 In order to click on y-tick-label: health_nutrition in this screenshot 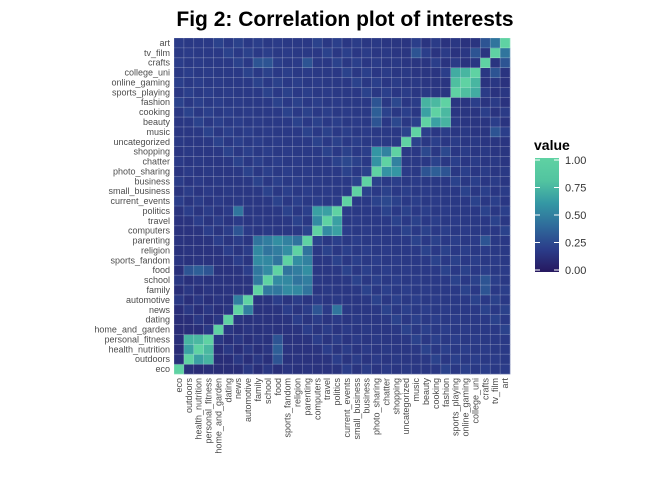, I will do `click(139, 349)`.